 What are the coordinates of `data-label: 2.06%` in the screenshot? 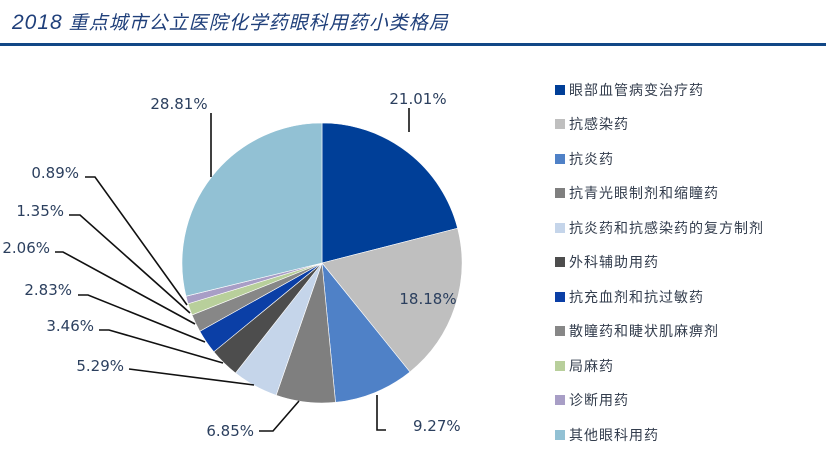 It's located at (26, 248).